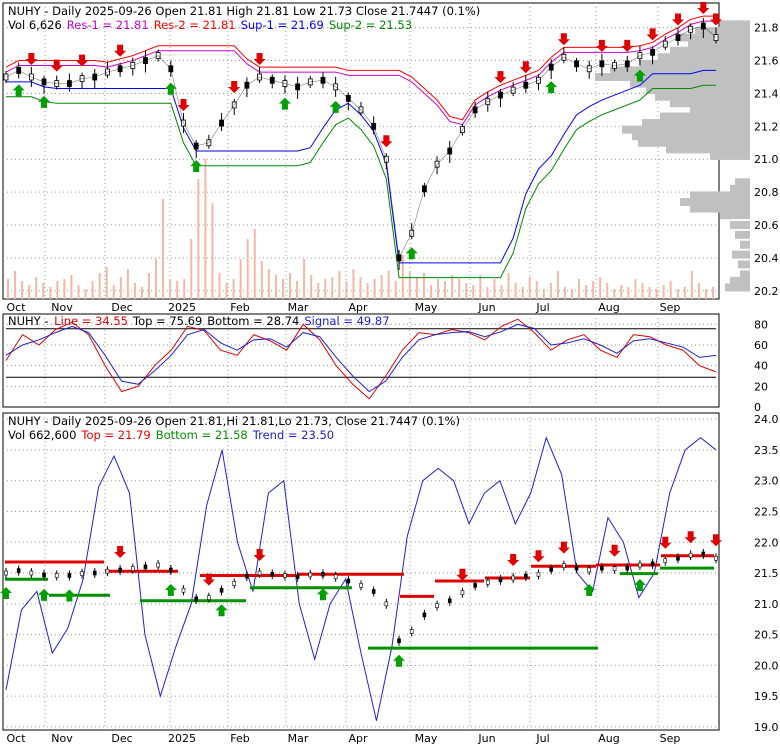  What do you see at coordinates (370, 25) in the screenshot?
I see `sup2-label: Sup-2 = 21.53` at bounding box center [370, 25].